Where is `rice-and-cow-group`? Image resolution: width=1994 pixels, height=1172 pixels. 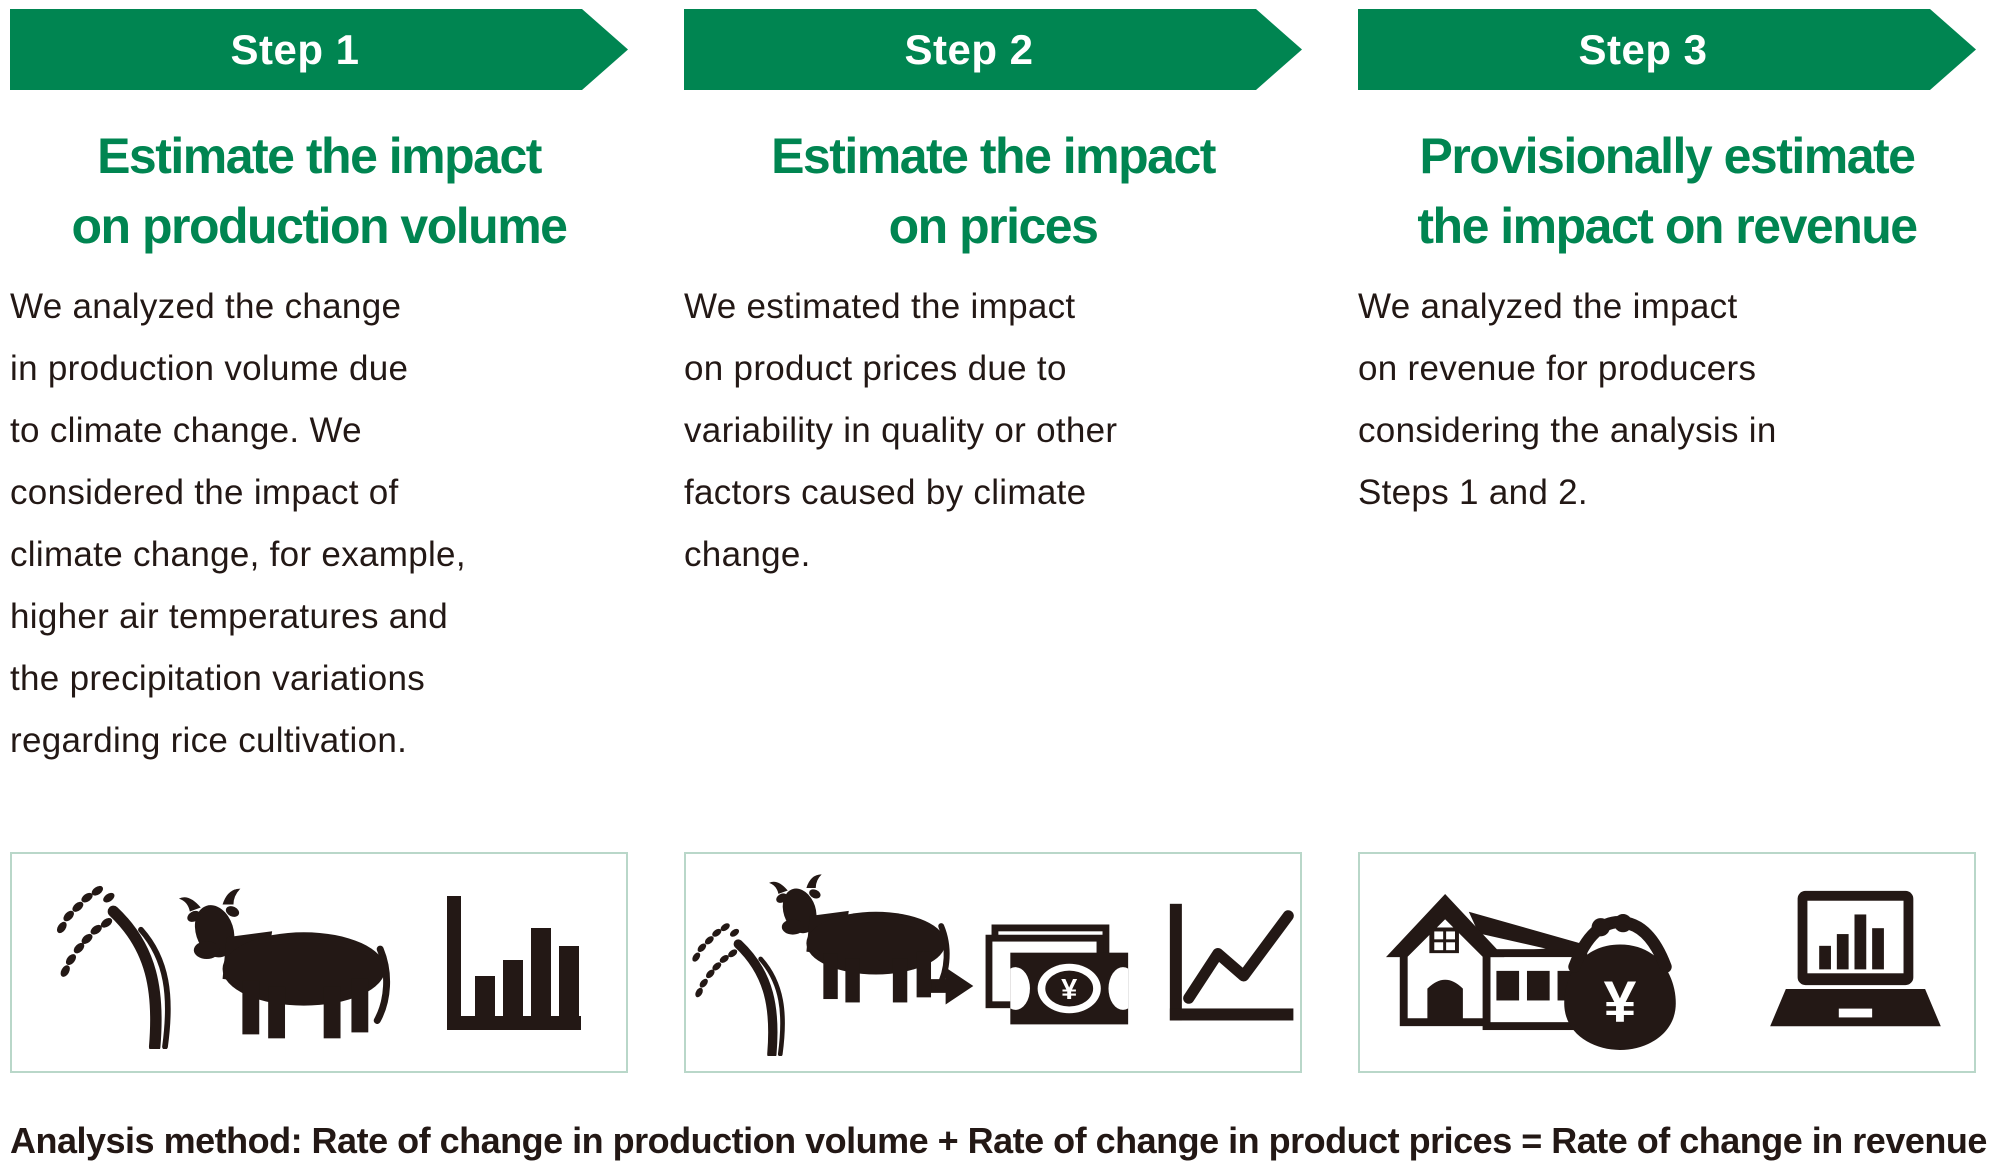
rice-and-cow-group is located at coordinates (818, 963).